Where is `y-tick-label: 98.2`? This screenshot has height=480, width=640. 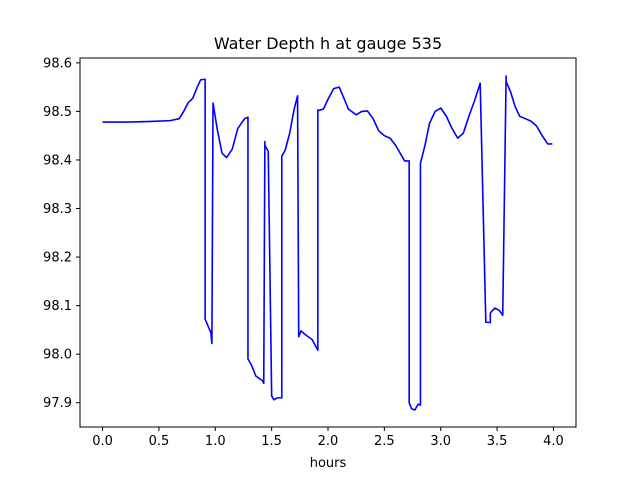
y-tick-label: 98.2 is located at coordinates (57, 258).